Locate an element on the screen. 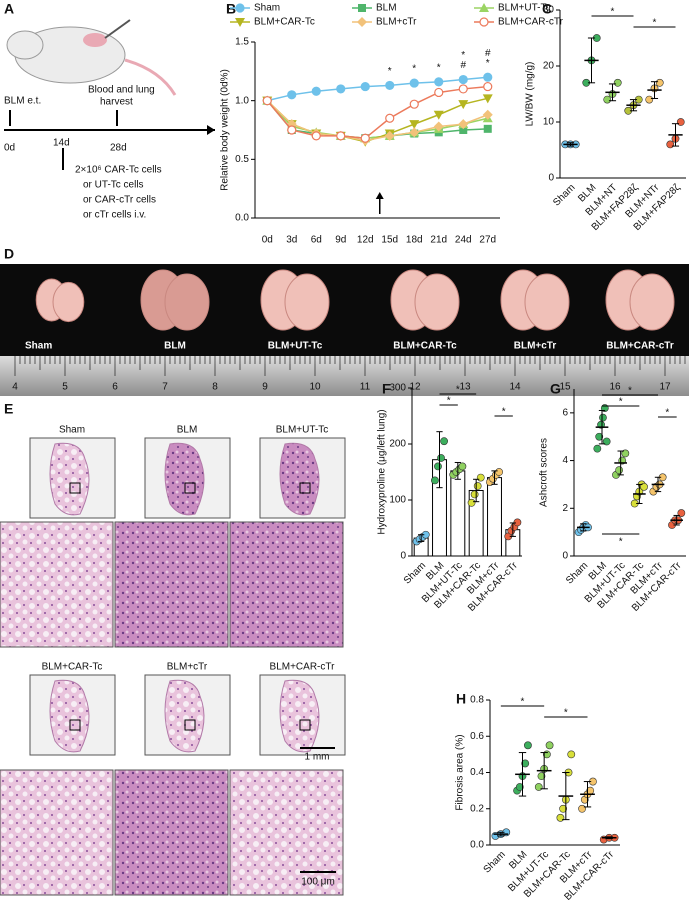 This screenshot has width=689, height=900. ruler-label: 13 is located at coordinates (465, 387).